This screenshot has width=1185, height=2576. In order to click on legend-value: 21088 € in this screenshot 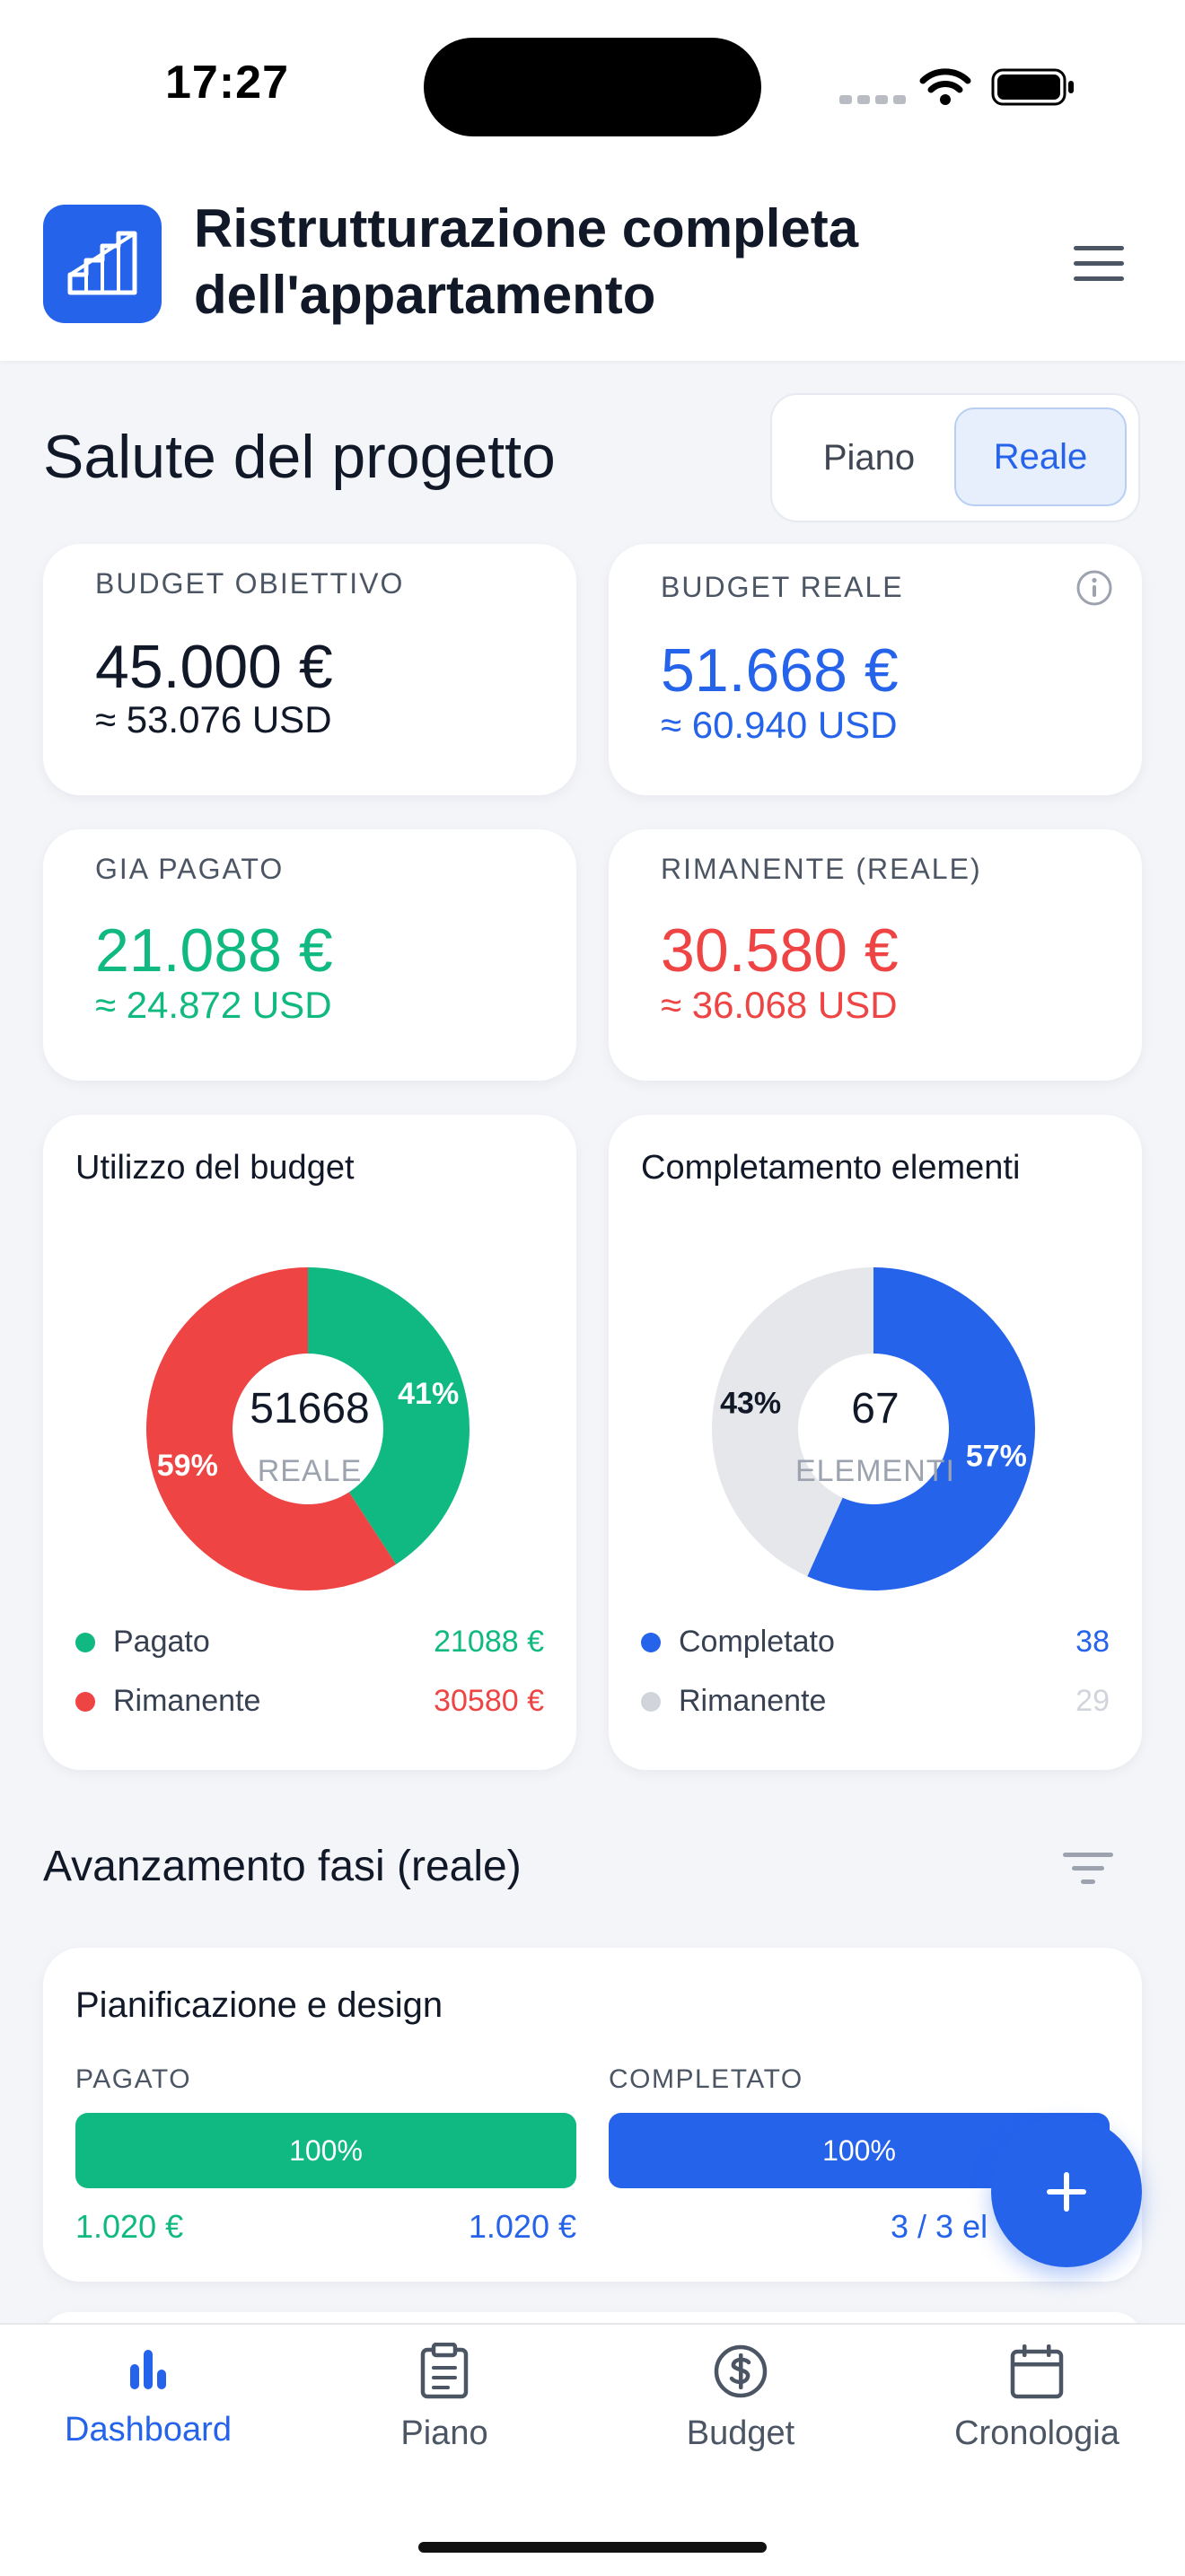, I will do `click(489, 1642)`.